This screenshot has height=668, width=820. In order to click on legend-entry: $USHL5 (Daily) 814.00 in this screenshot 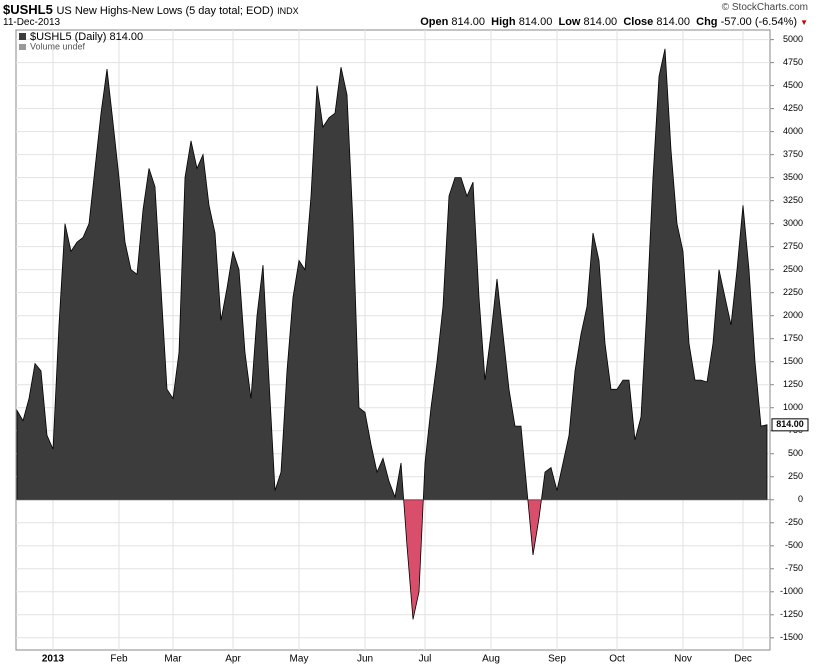, I will do `click(86, 37)`.